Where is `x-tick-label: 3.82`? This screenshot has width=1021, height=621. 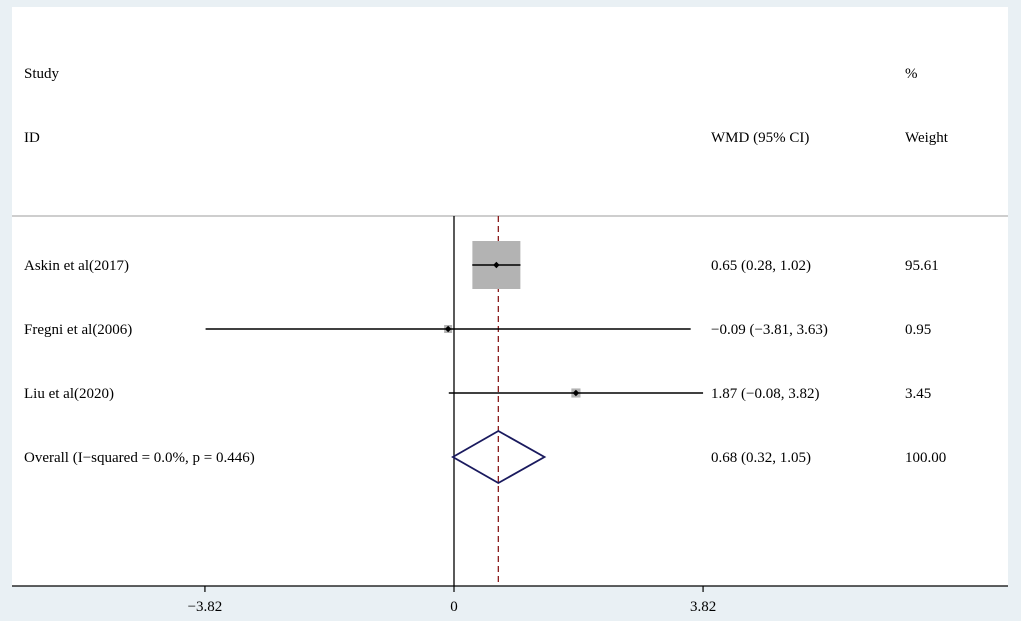
x-tick-label: 3.82 is located at coordinates (703, 607).